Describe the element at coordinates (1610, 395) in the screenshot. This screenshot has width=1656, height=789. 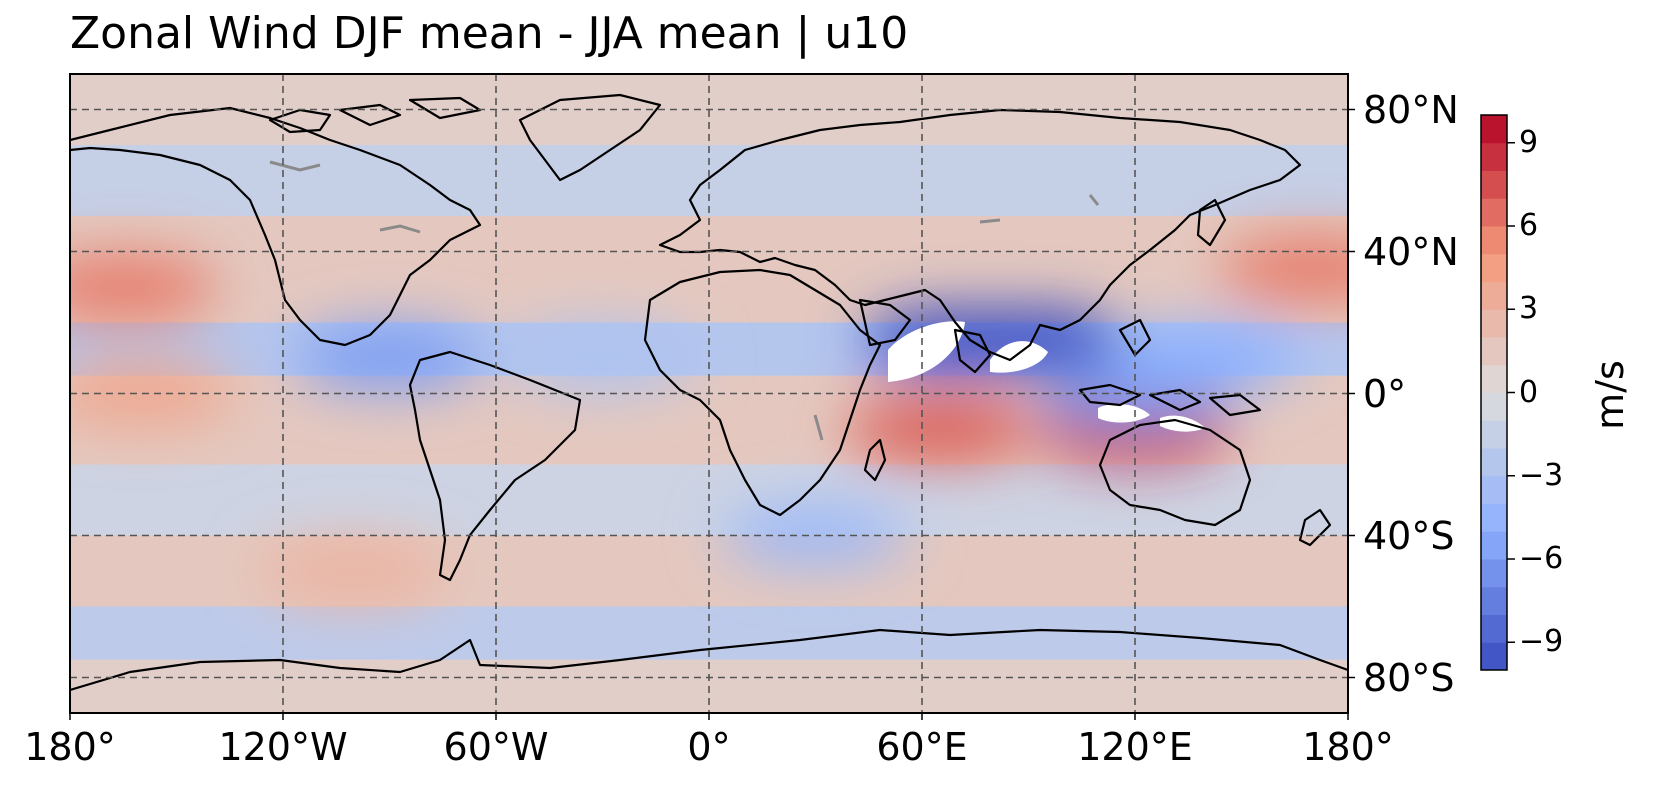
I see `colorbar-unit-label: m/s` at that location.